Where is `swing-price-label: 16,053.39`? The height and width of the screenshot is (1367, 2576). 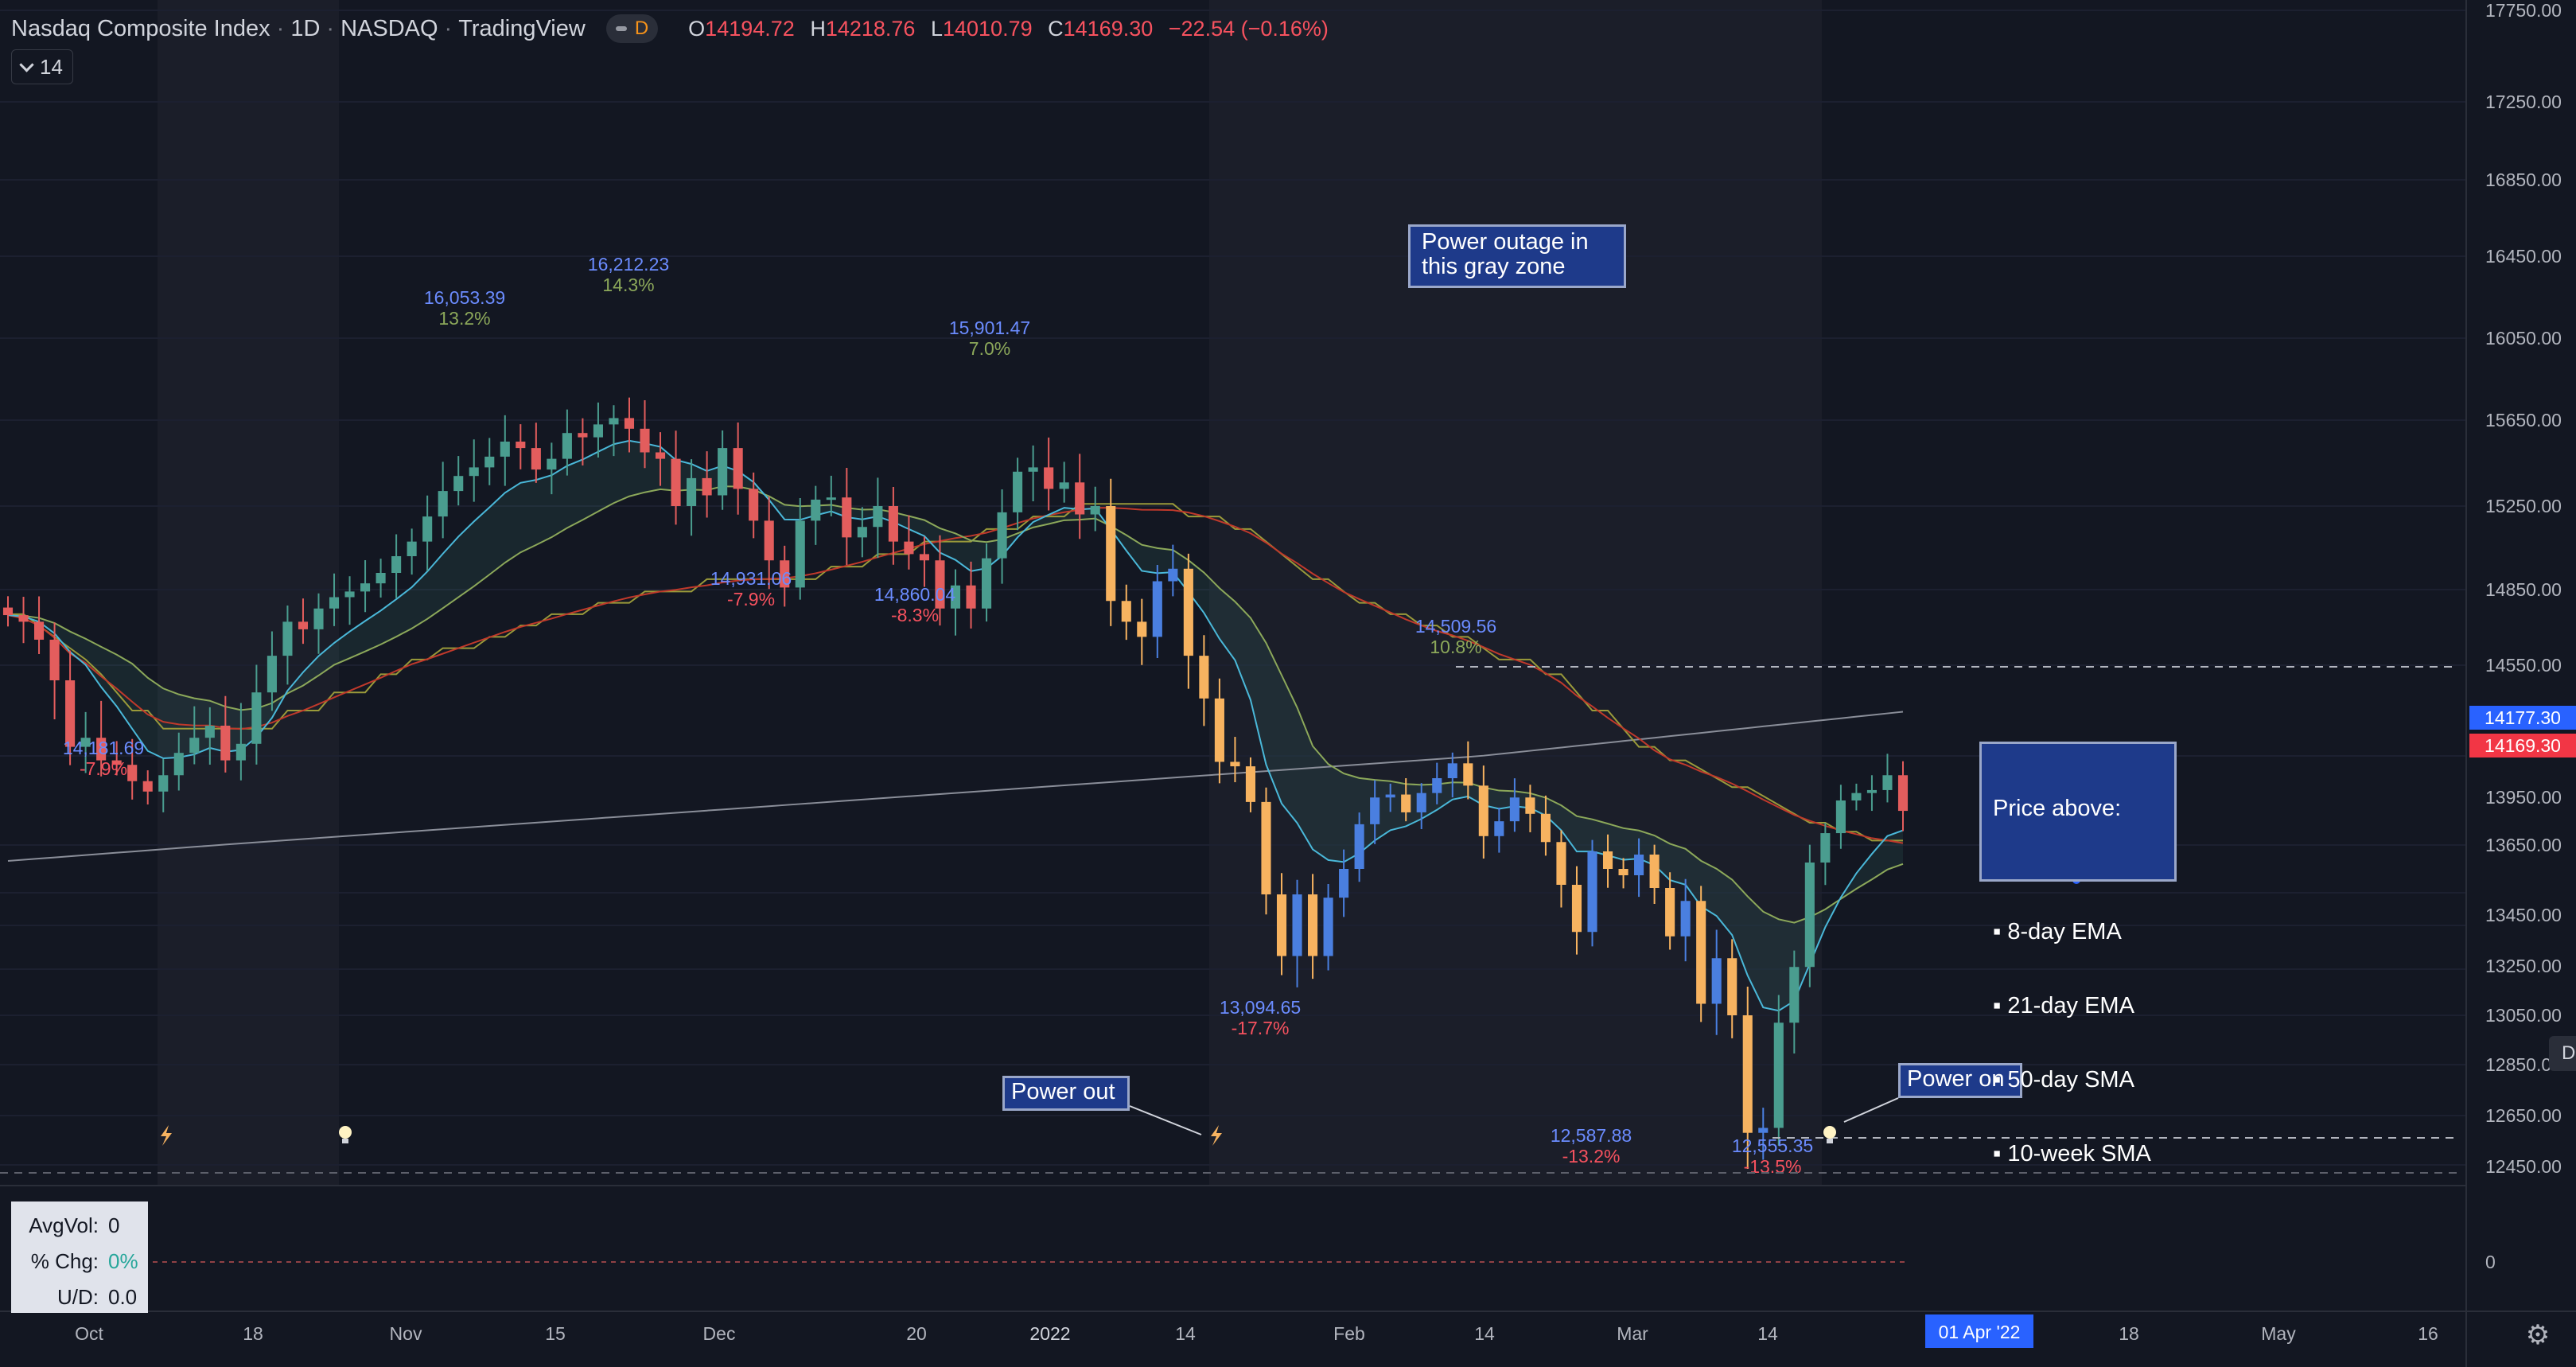 swing-price-label: 16,053.39 is located at coordinates (465, 297).